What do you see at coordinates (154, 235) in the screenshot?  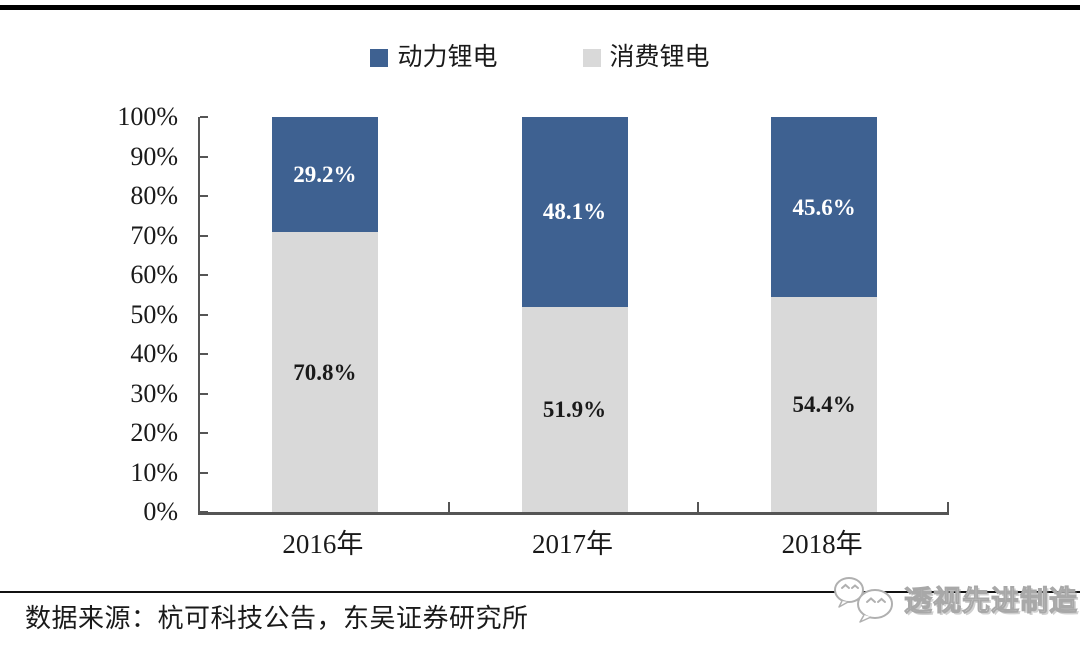 I see `y-axis-label: 70%` at bounding box center [154, 235].